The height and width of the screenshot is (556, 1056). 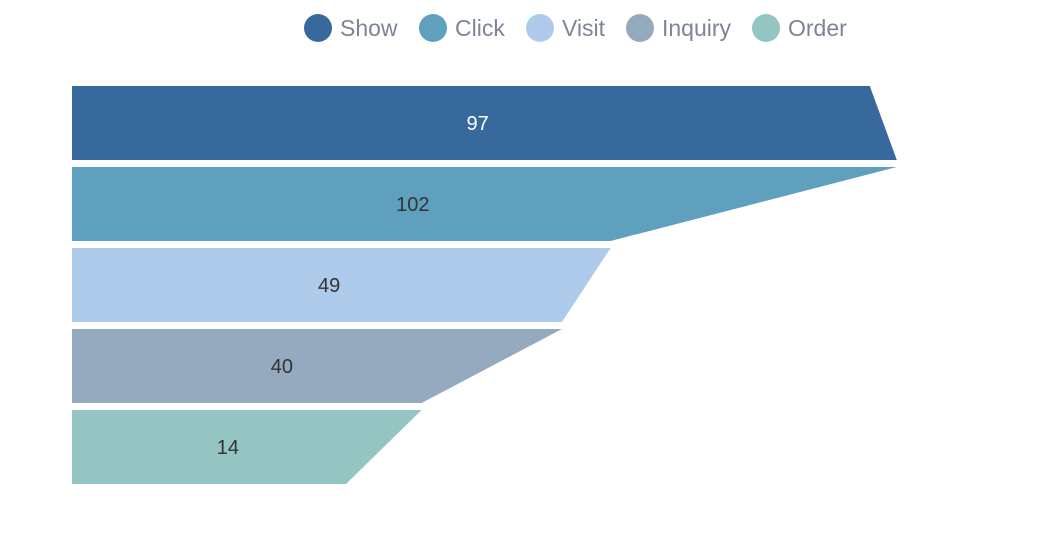 What do you see at coordinates (697, 28) in the screenshot?
I see `legend-label: Inquiry` at bounding box center [697, 28].